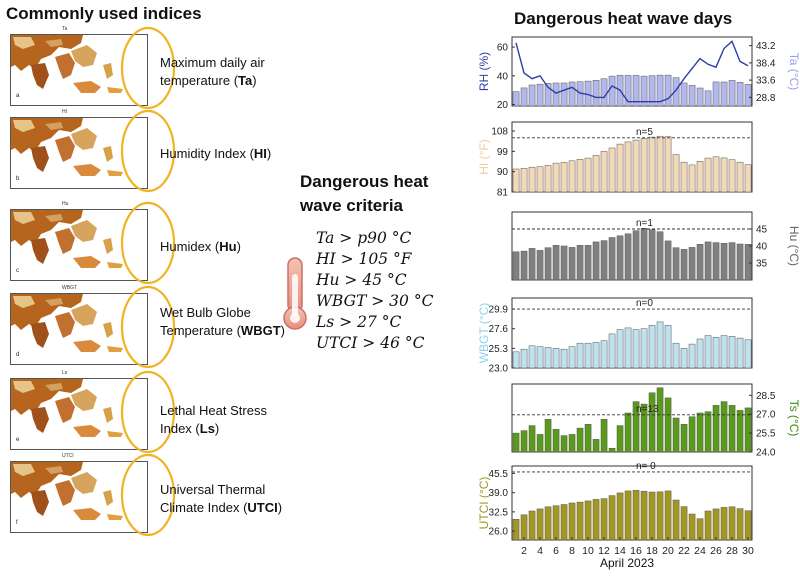 This screenshot has width=800, height=580. Describe the element at coordinates (69, 288) in the screenshot. I see `map-title-wbgt: WBGT` at that location.